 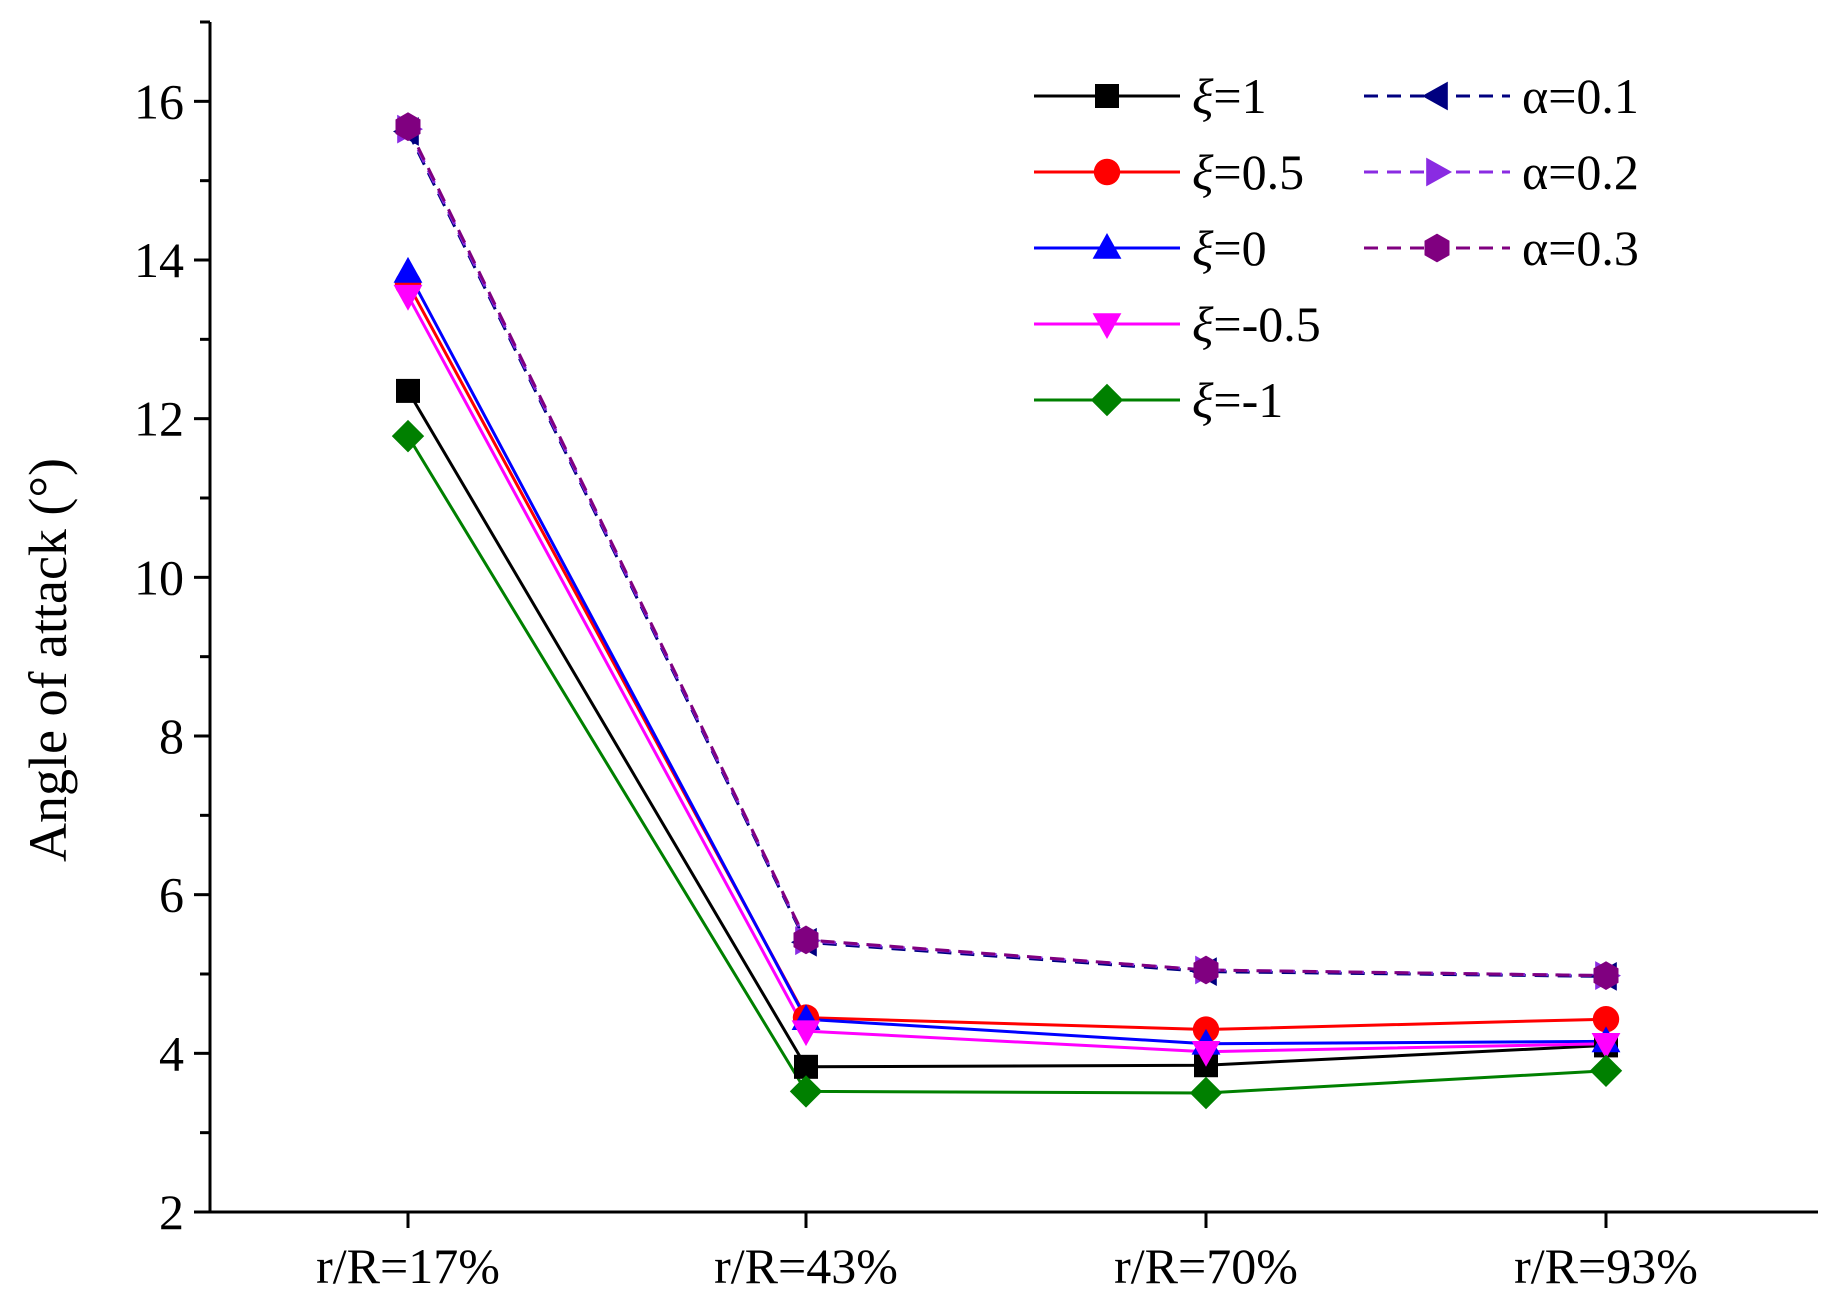 I want to click on legend-value: =0, so click(x=1239, y=248).